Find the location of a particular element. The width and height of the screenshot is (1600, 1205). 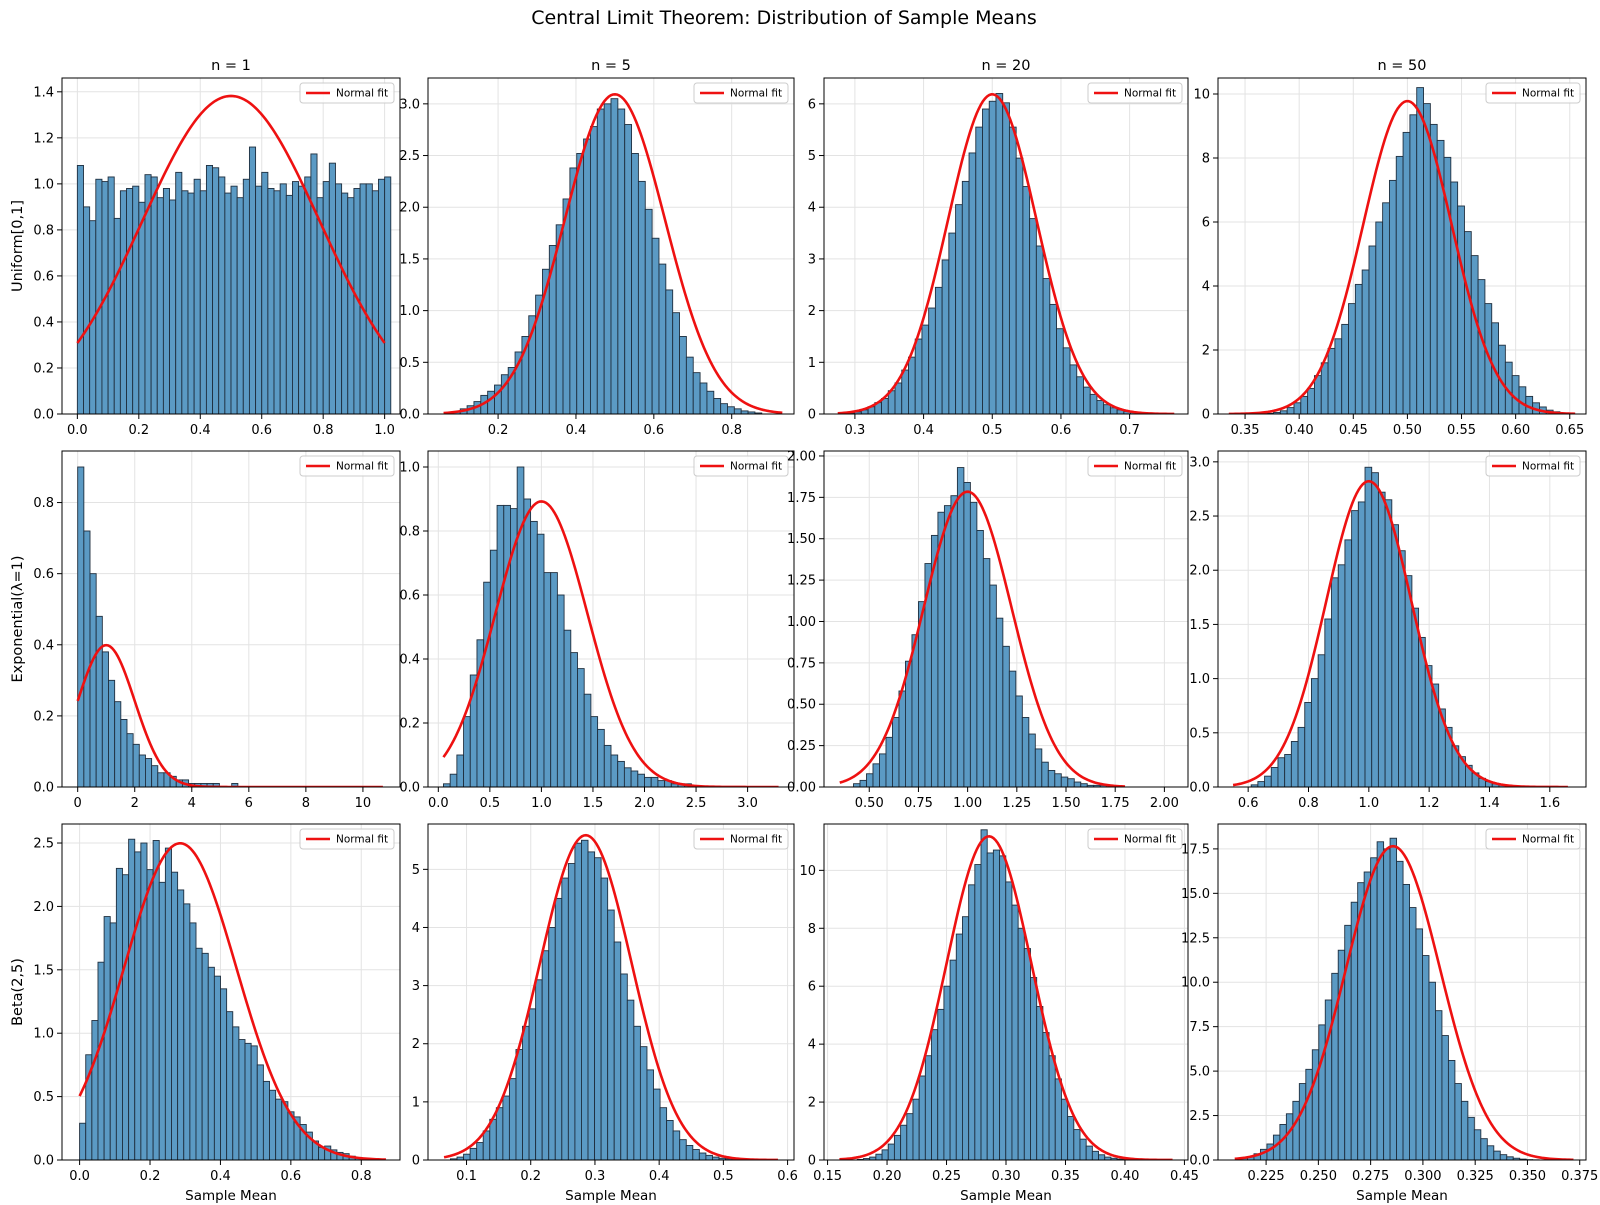

x-tick-label: 0.4 is located at coordinates (200, 430).